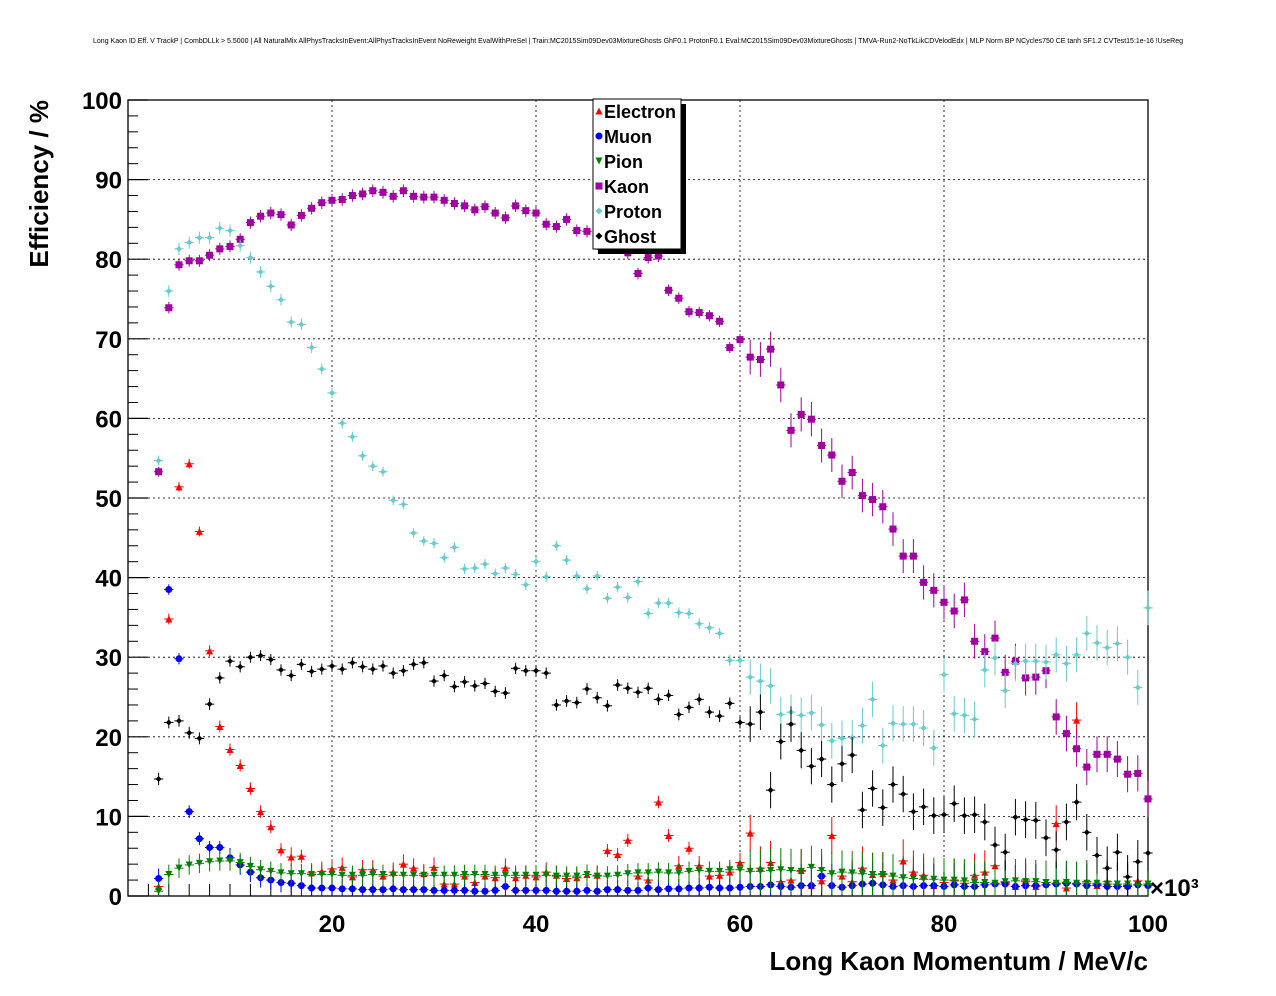  I want to click on y-tick-label: 70, so click(108, 340).